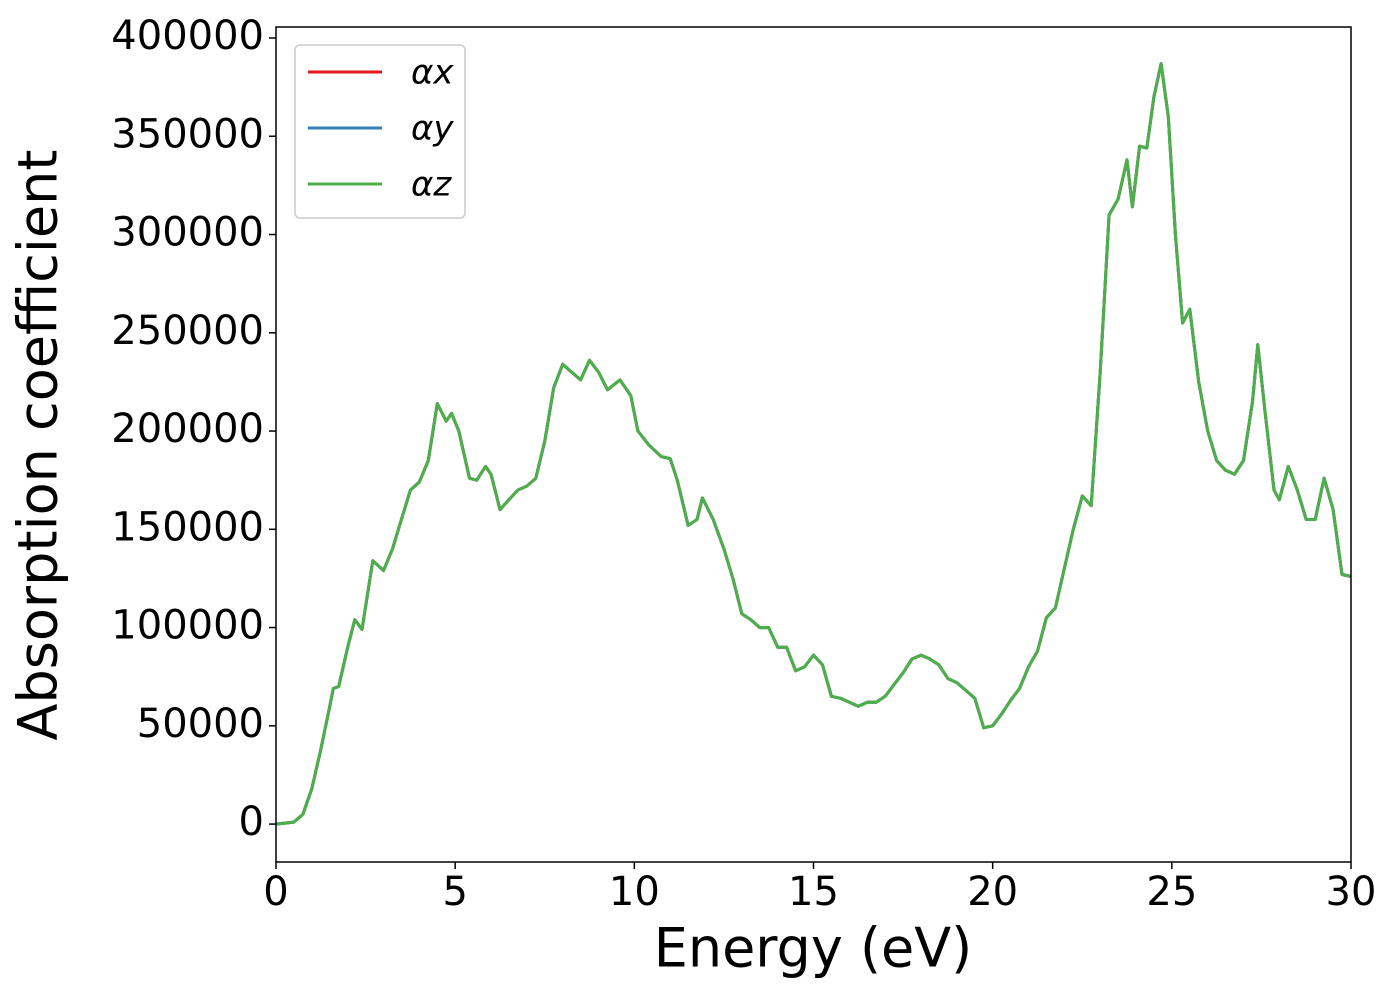  I want to click on y-tick-label: 50000, so click(200, 724).